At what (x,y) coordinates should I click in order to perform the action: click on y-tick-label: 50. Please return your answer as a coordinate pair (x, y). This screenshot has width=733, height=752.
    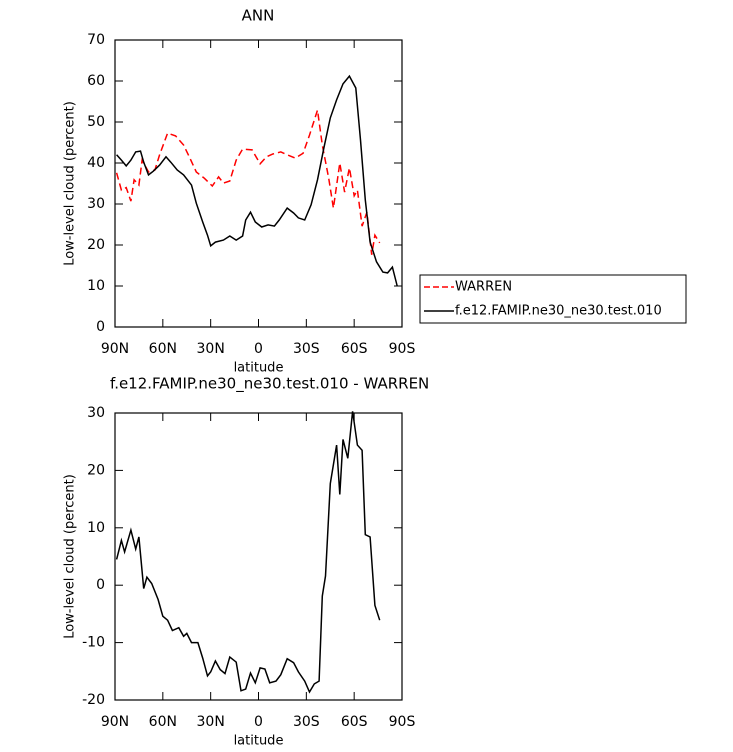
    Looking at the image, I should click on (96, 122).